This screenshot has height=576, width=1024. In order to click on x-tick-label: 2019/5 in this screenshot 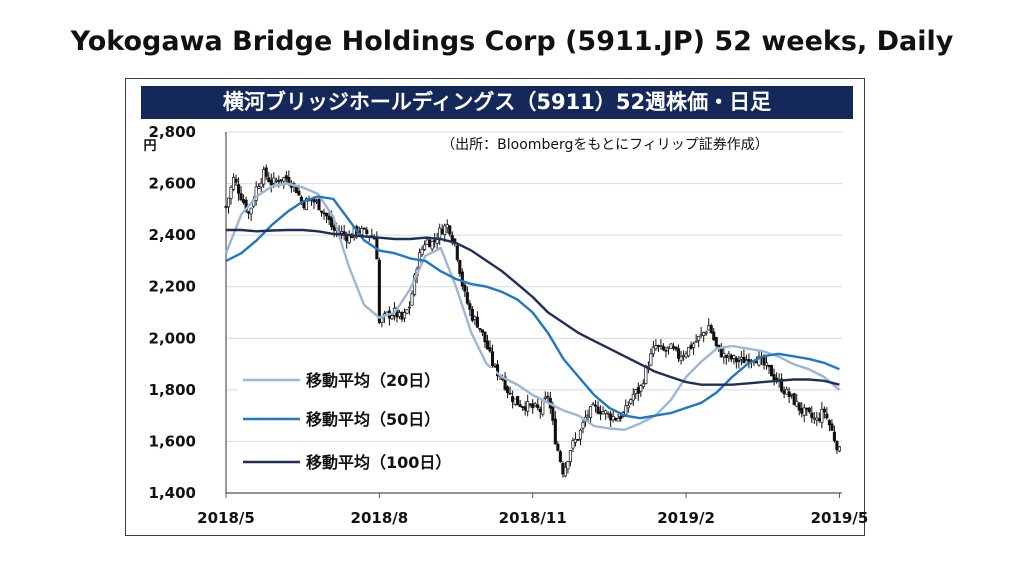, I will do `click(840, 518)`.